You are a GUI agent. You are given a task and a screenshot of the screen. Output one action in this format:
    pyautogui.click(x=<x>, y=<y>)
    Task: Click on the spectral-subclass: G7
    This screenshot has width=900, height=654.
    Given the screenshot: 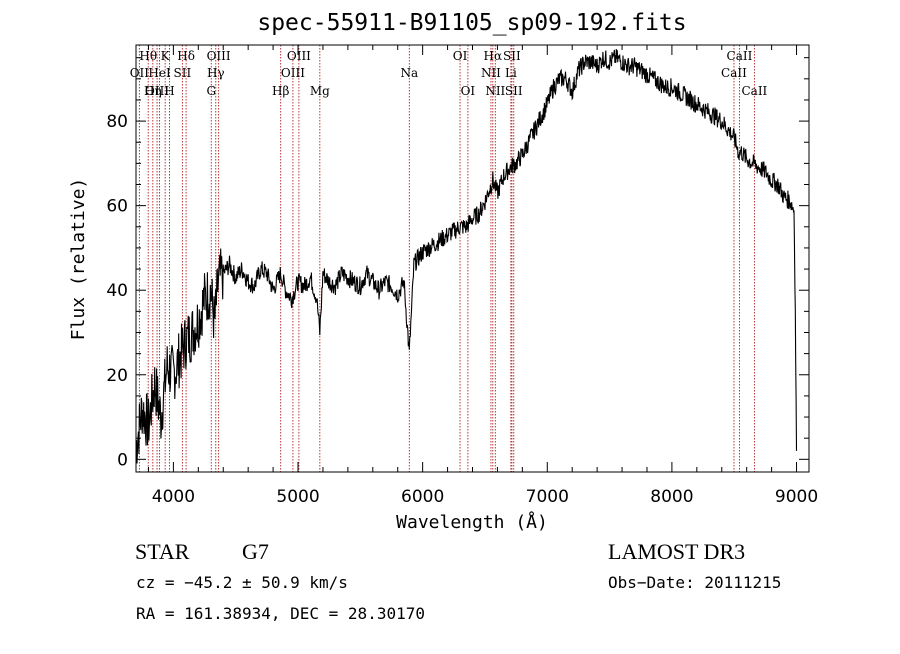 What is the action you would take?
    pyautogui.click(x=255, y=551)
    